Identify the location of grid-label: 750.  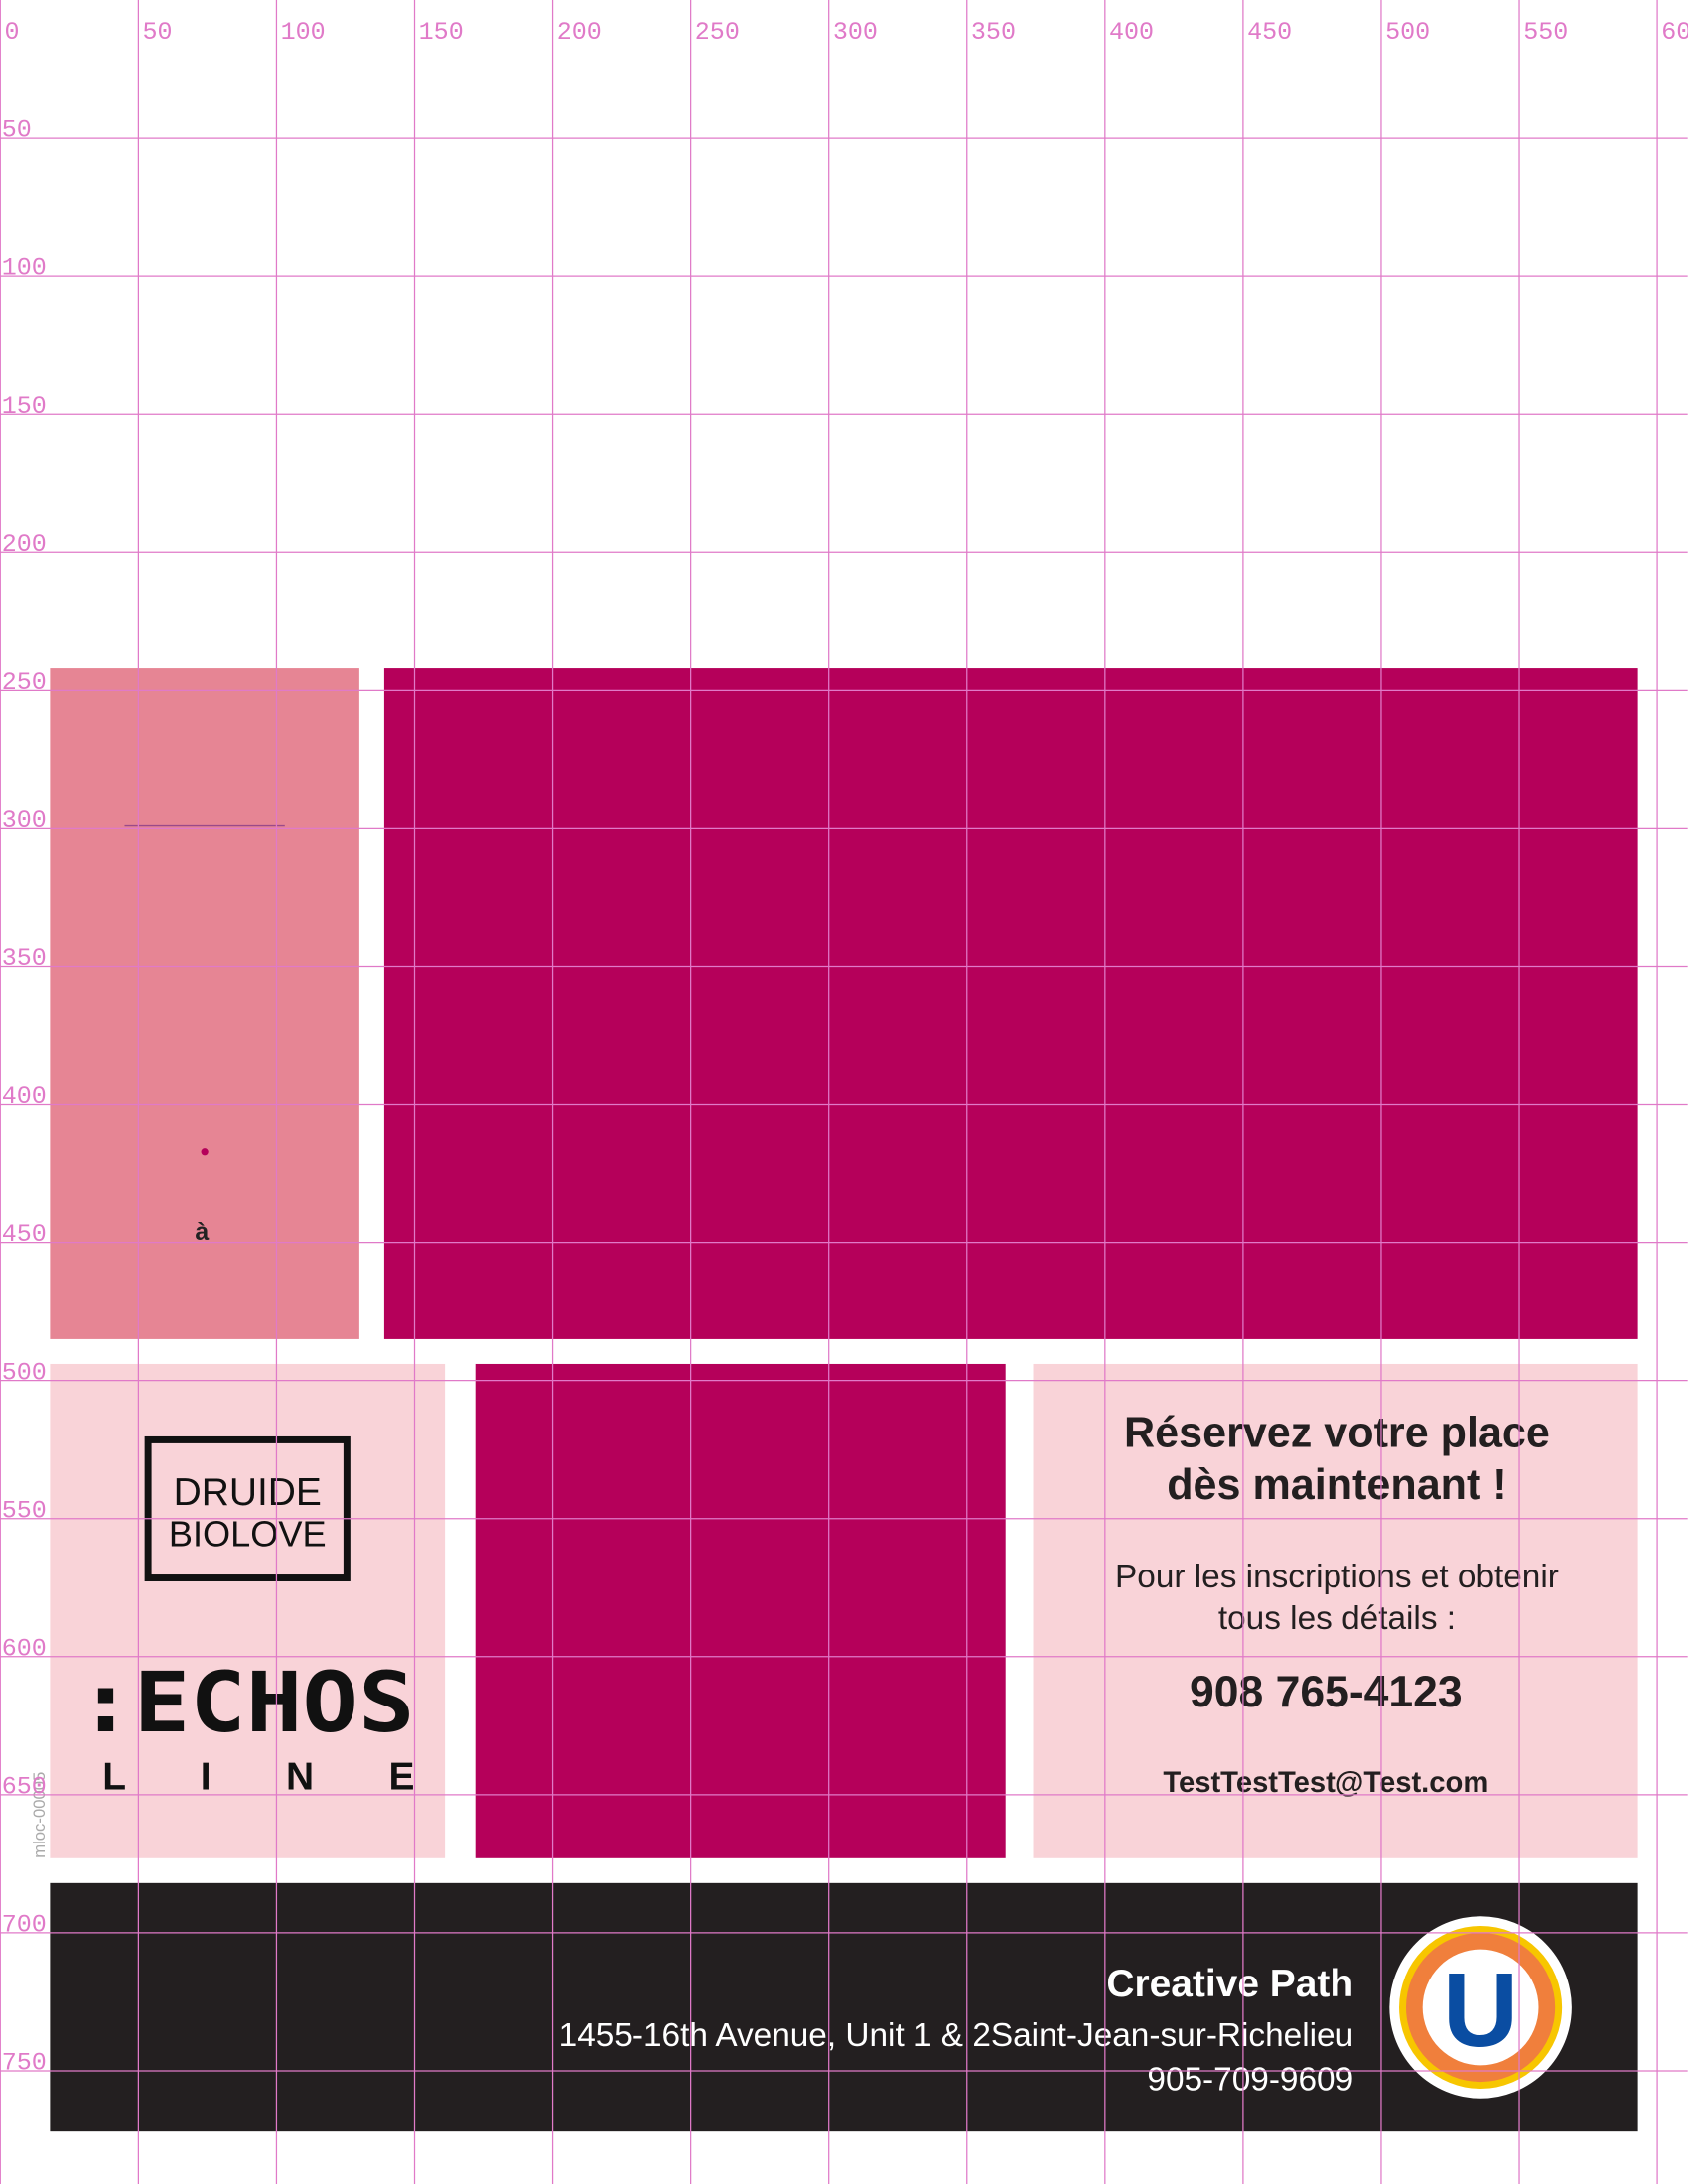
(24, 2063).